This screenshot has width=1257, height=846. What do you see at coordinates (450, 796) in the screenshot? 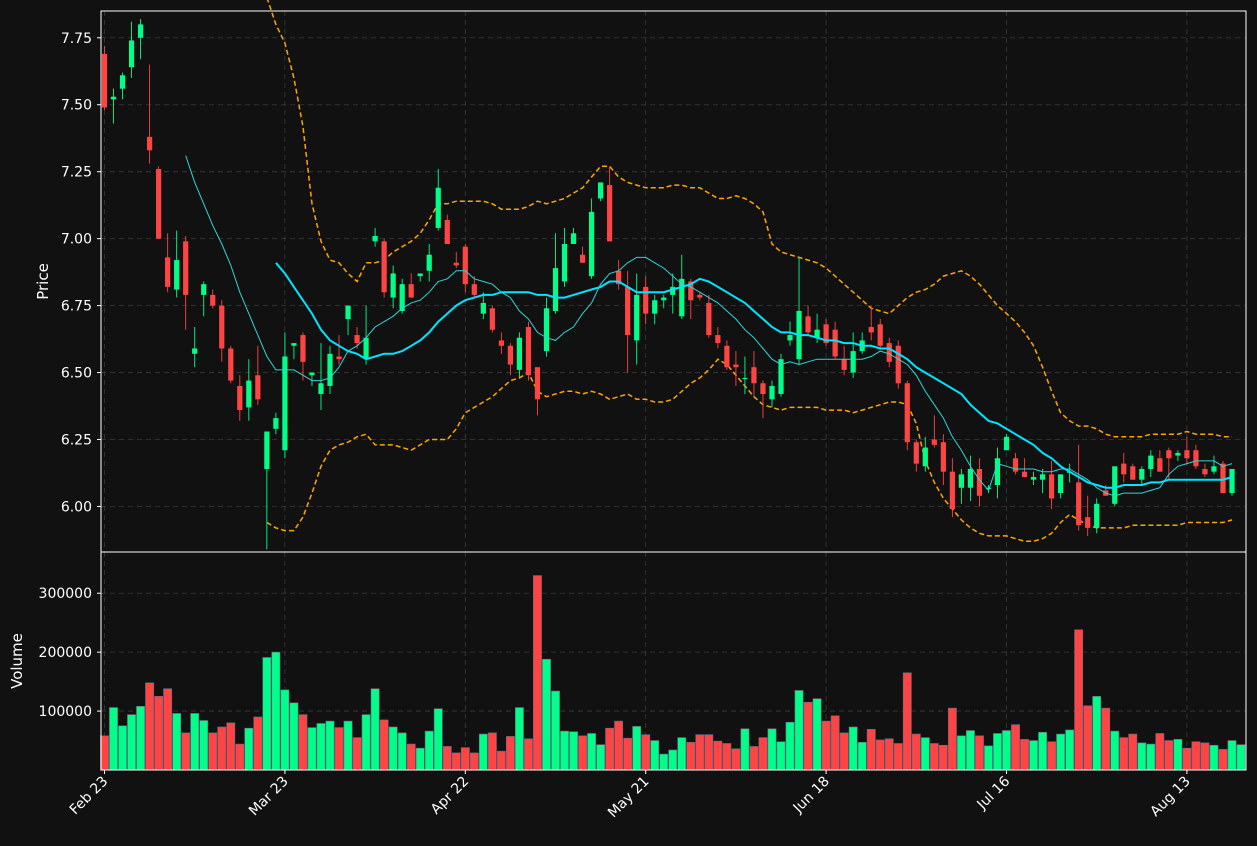
I see `x-tick-label: Apr 22` at bounding box center [450, 796].